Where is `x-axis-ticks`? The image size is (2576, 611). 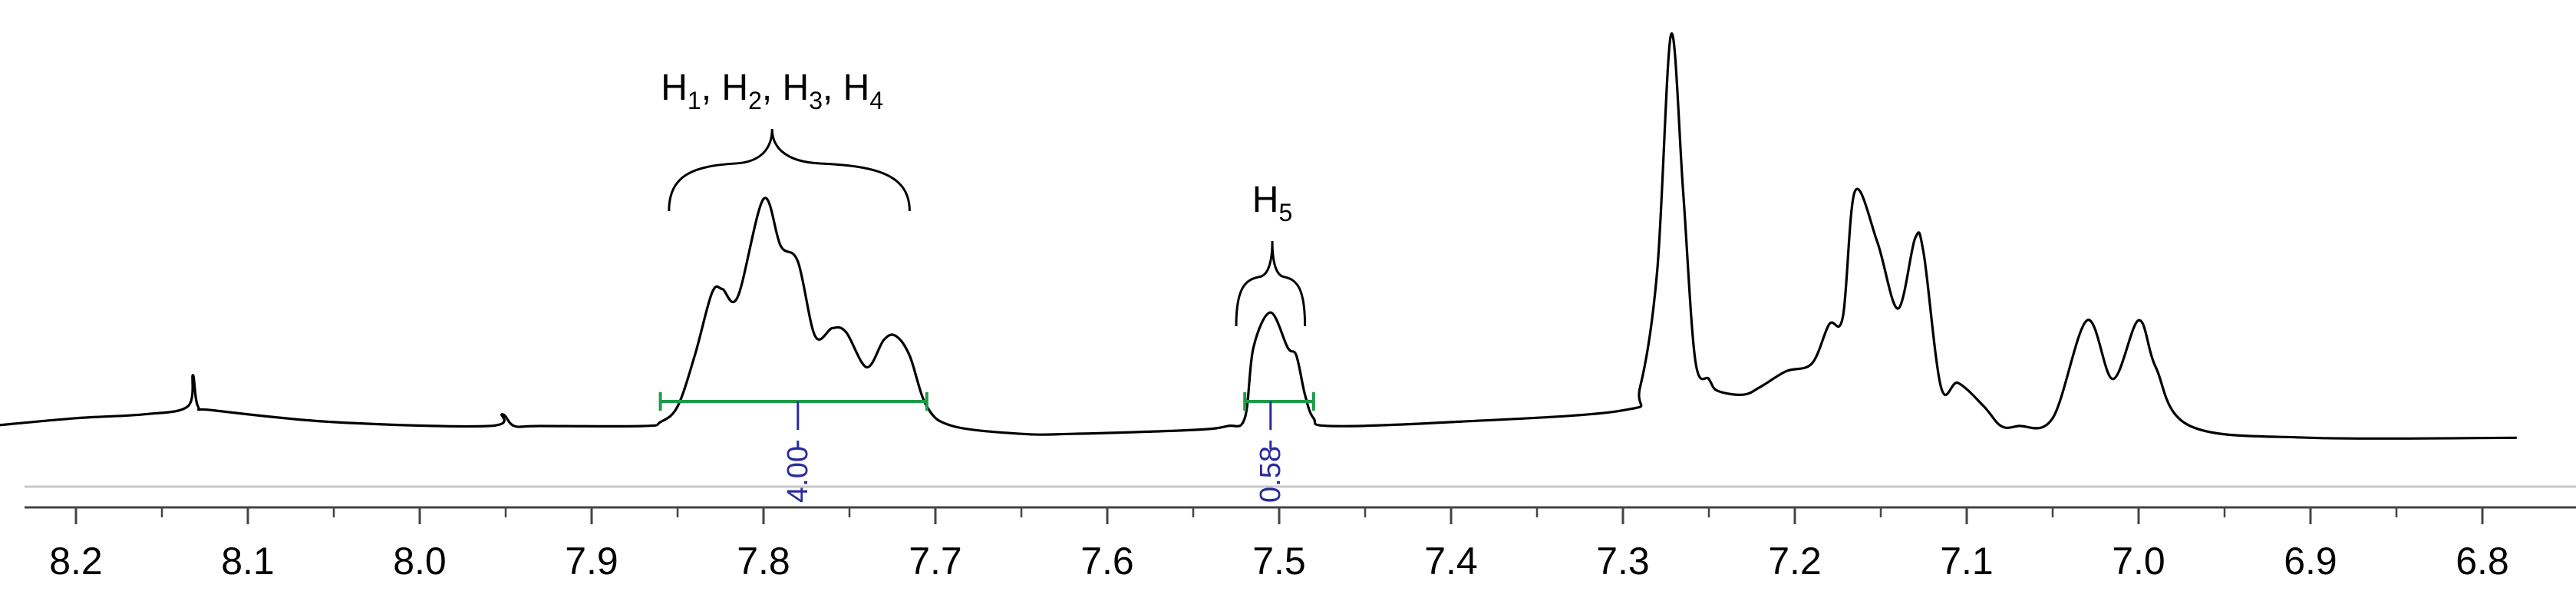
x-axis-ticks is located at coordinates (1279, 515).